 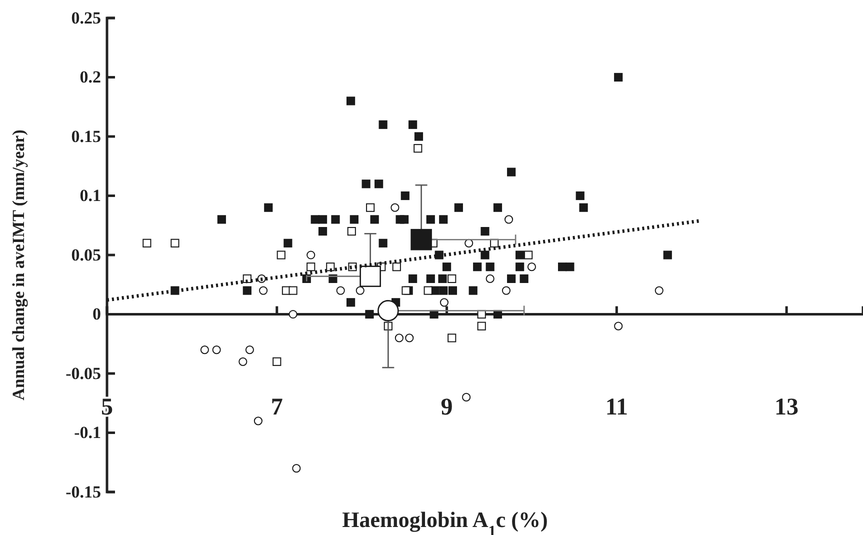 I want to click on y-axis-title: Annual change in aveIMT (mm/year), so click(x=18, y=265).